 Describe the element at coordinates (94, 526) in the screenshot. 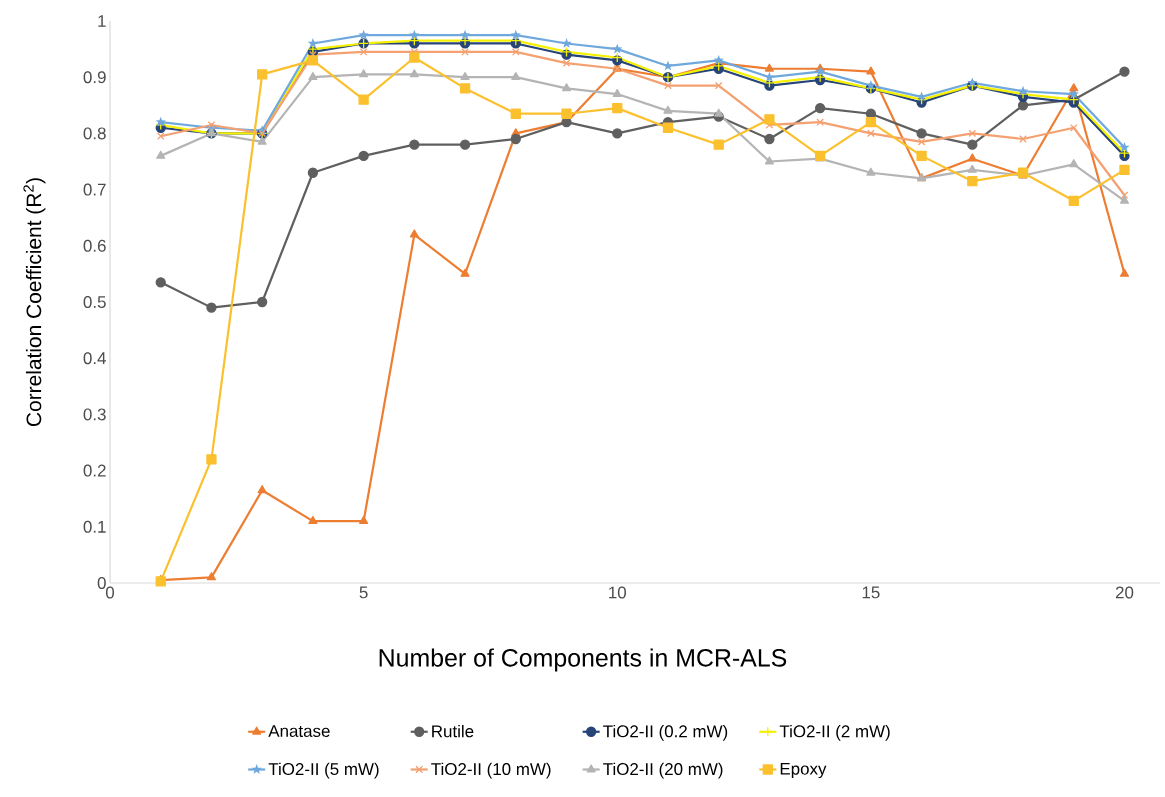

I see `y-tick-label: 0.1` at that location.